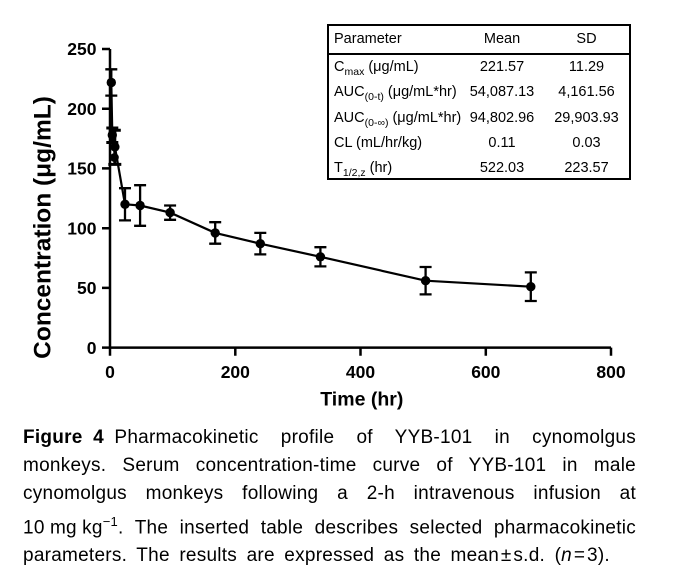  Describe the element at coordinates (81, 169) in the screenshot. I see `svg-text: 150` at that location.